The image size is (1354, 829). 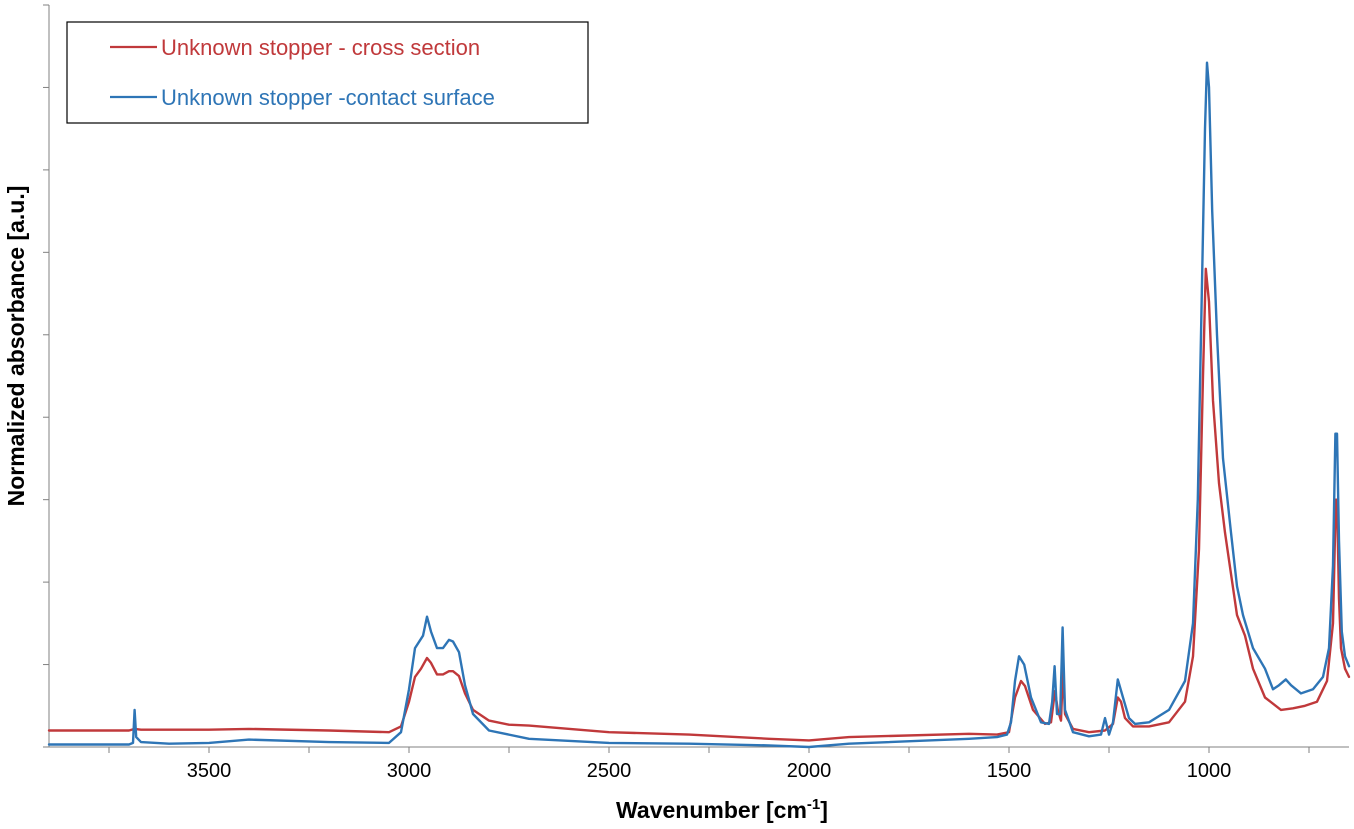 What do you see at coordinates (711, 810) in the screenshot?
I see `x-axis-title-main: Wavenumber [cm` at bounding box center [711, 810].